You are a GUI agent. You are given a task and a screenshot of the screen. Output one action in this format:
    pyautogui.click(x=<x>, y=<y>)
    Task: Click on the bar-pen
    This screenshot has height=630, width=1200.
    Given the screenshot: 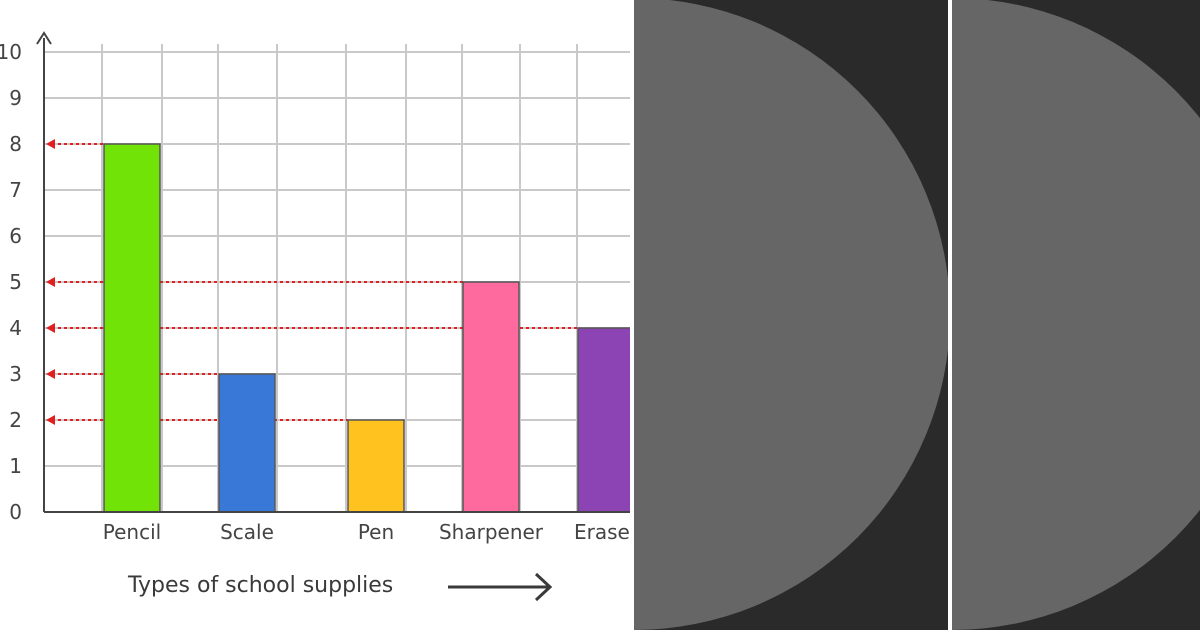 What is the action you would take?
    pyautogui.click(x=376, y=466)
    